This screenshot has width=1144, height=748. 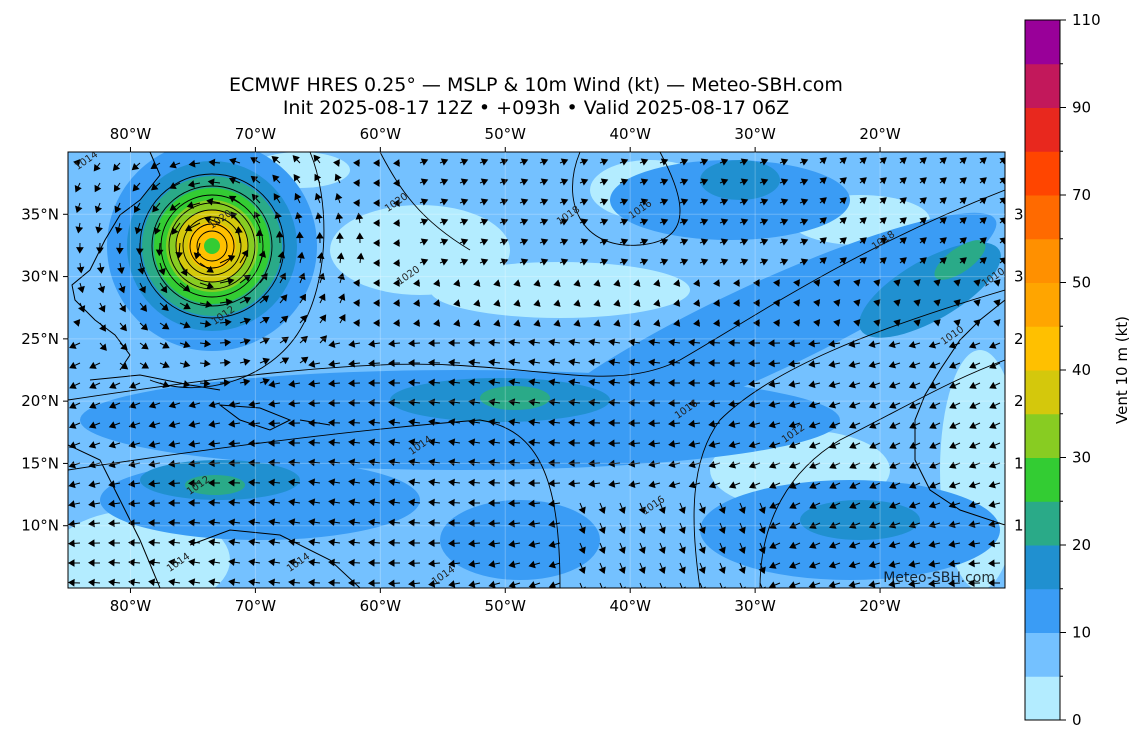 What do you see at coordinates (630, 606) in the screenshot?
I see `lon-label: 40°W` at bounding box center [630, 606].